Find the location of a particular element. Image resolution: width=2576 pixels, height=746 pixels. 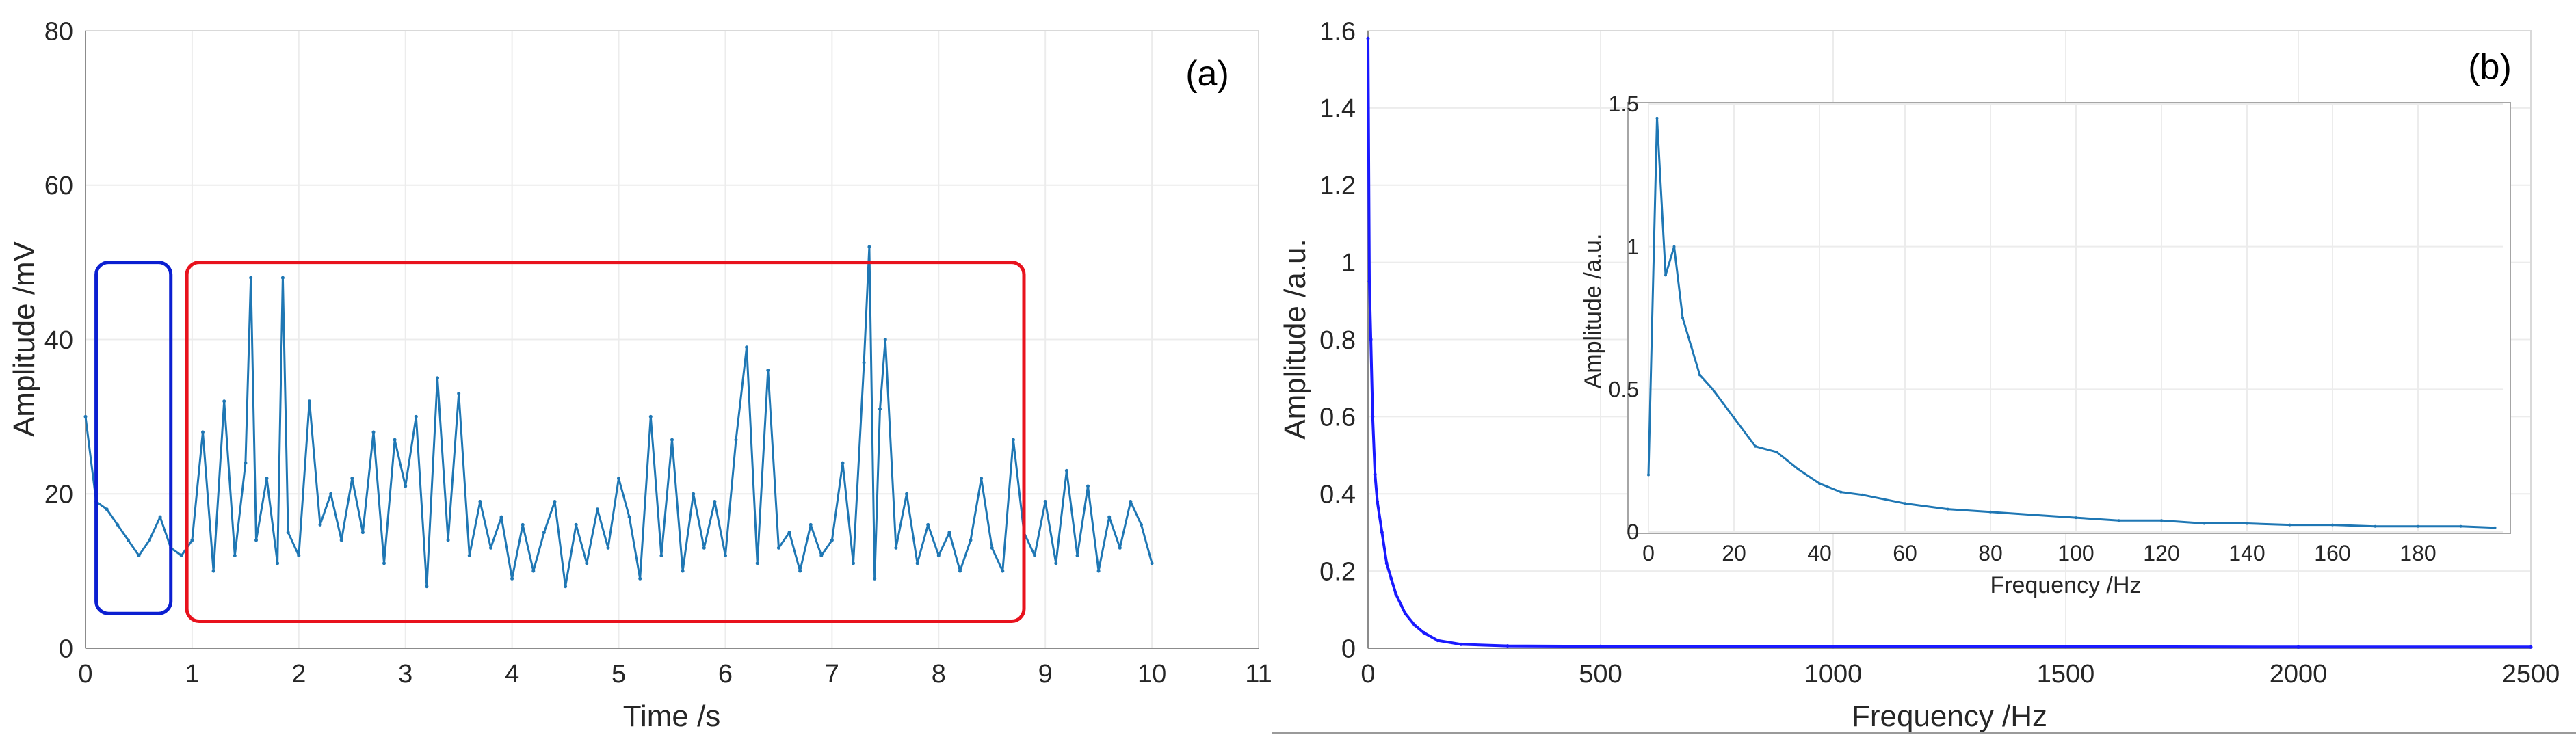

x-tick-label: 140 is located at coordinates (2247, 553).